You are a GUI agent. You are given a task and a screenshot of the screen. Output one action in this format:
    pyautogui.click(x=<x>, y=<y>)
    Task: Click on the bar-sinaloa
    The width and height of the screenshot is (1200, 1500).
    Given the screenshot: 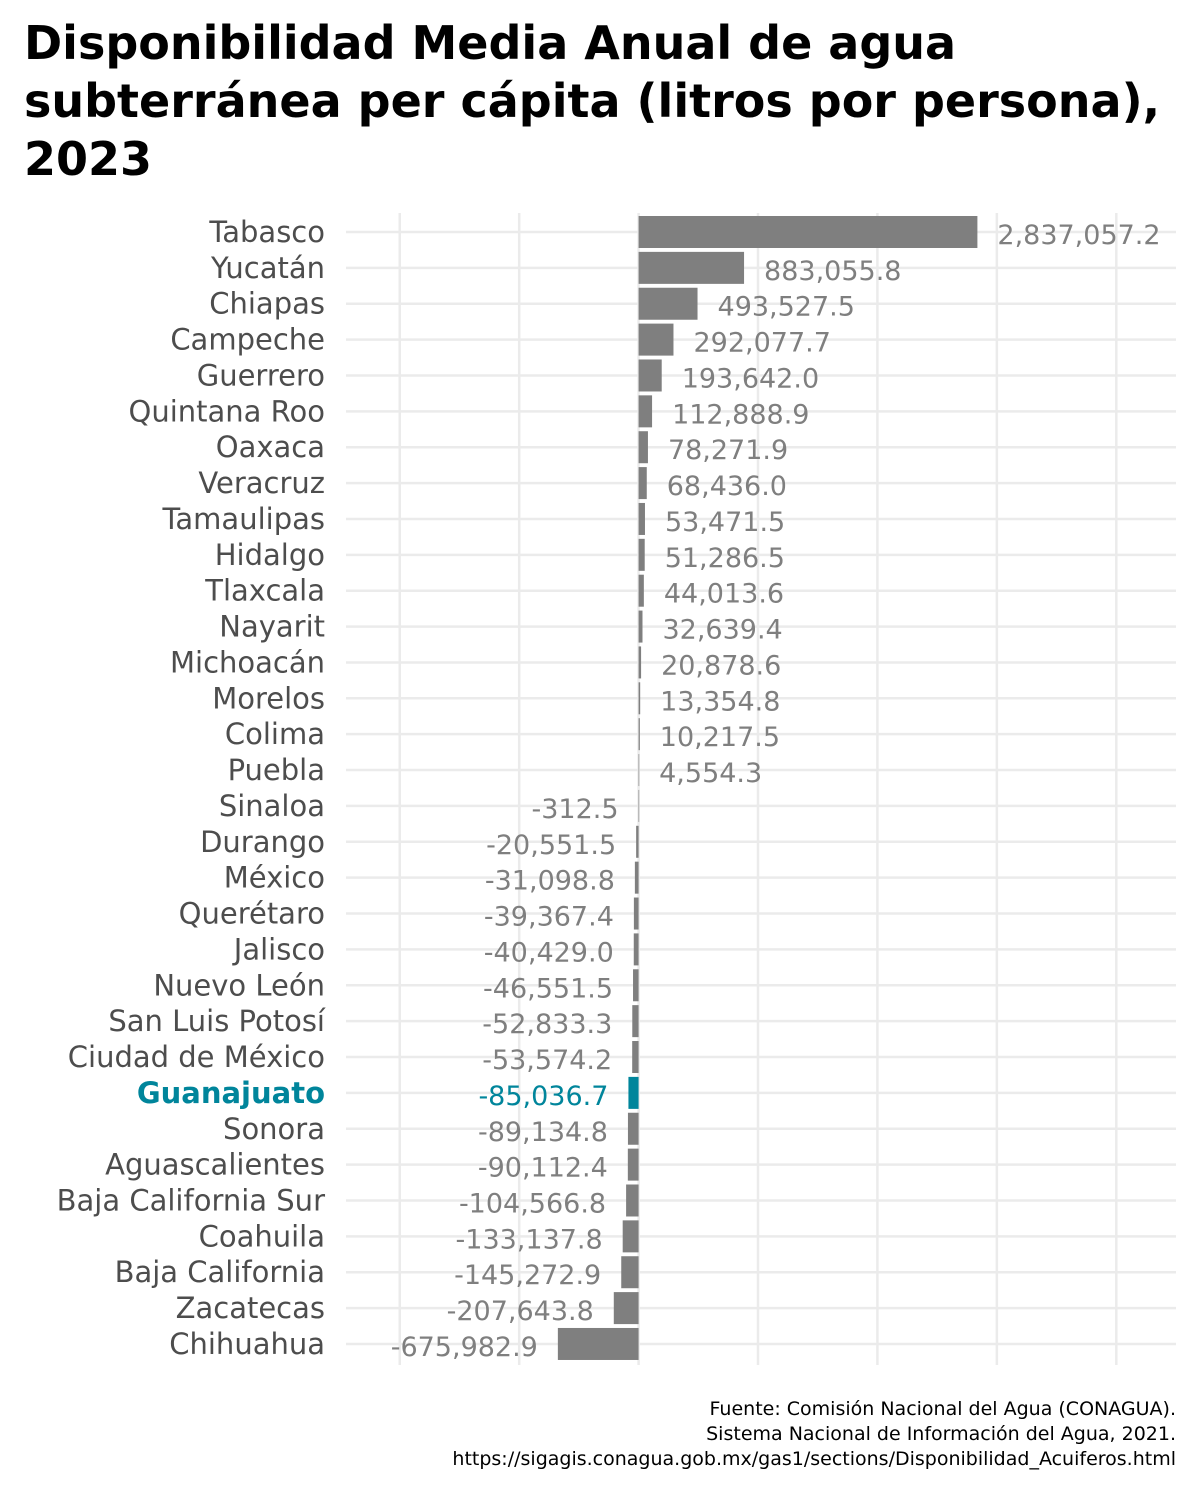 What is the action you would take?
    pyautogui.click(x=639, y=805)
    